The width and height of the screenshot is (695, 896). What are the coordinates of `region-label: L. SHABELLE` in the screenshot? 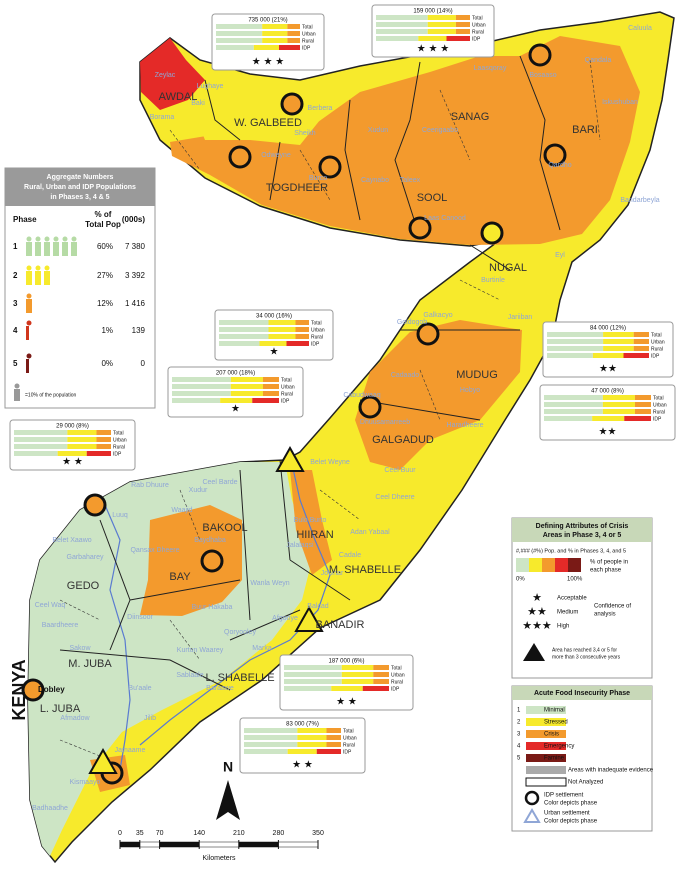 It's located at (239, 678).